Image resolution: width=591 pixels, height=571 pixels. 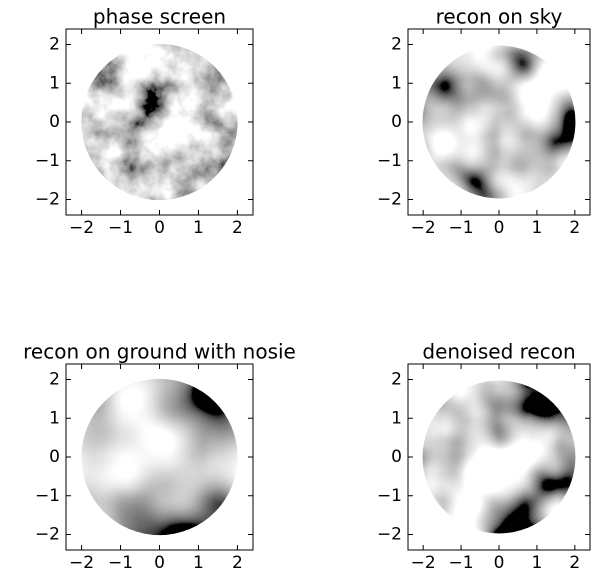 What do you see at coordinates (498, 352) in the screenshot?
I see `chart-title: denoised recon` at bounding box center [498, 352].